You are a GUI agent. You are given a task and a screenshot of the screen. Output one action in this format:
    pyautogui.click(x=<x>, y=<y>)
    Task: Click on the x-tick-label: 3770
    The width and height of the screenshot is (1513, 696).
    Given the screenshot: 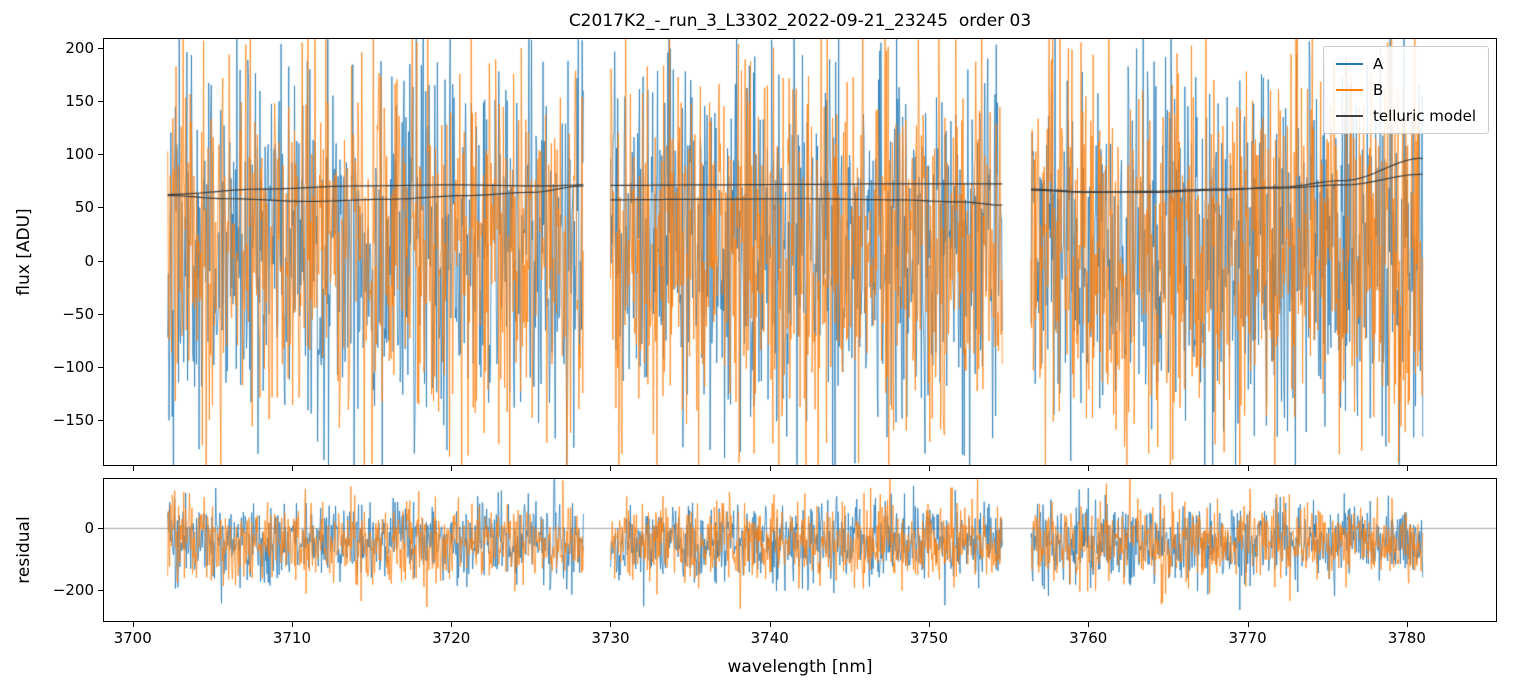 What is the action you would take?
    pyautogui.click(x=1247, y=638)
    